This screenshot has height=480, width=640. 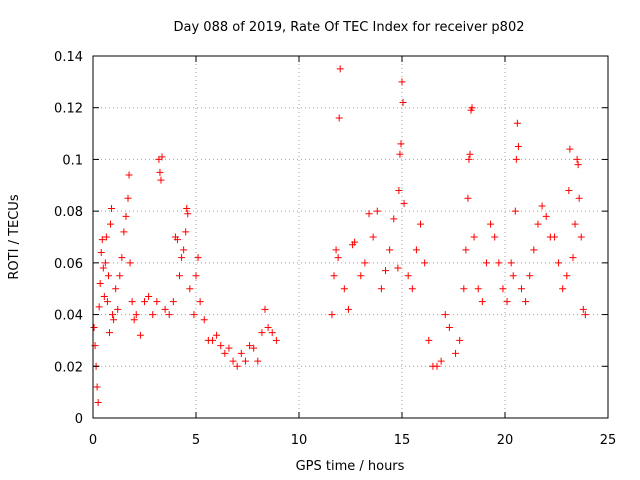 What do you see at coordinates (505, 440) in the screenshot?
I see `x-tick-label: 20` at bounding box center [505, 440].